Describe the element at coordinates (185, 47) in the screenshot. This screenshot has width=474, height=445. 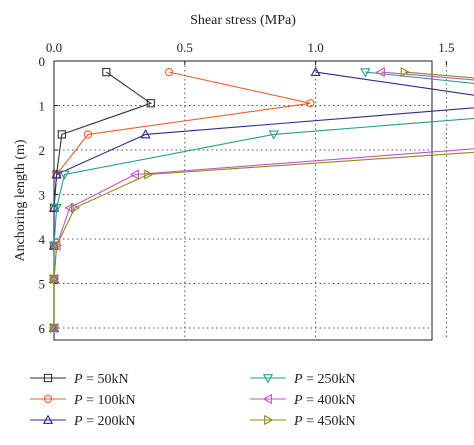
I see `x-tick-label: 0.5` at that location.